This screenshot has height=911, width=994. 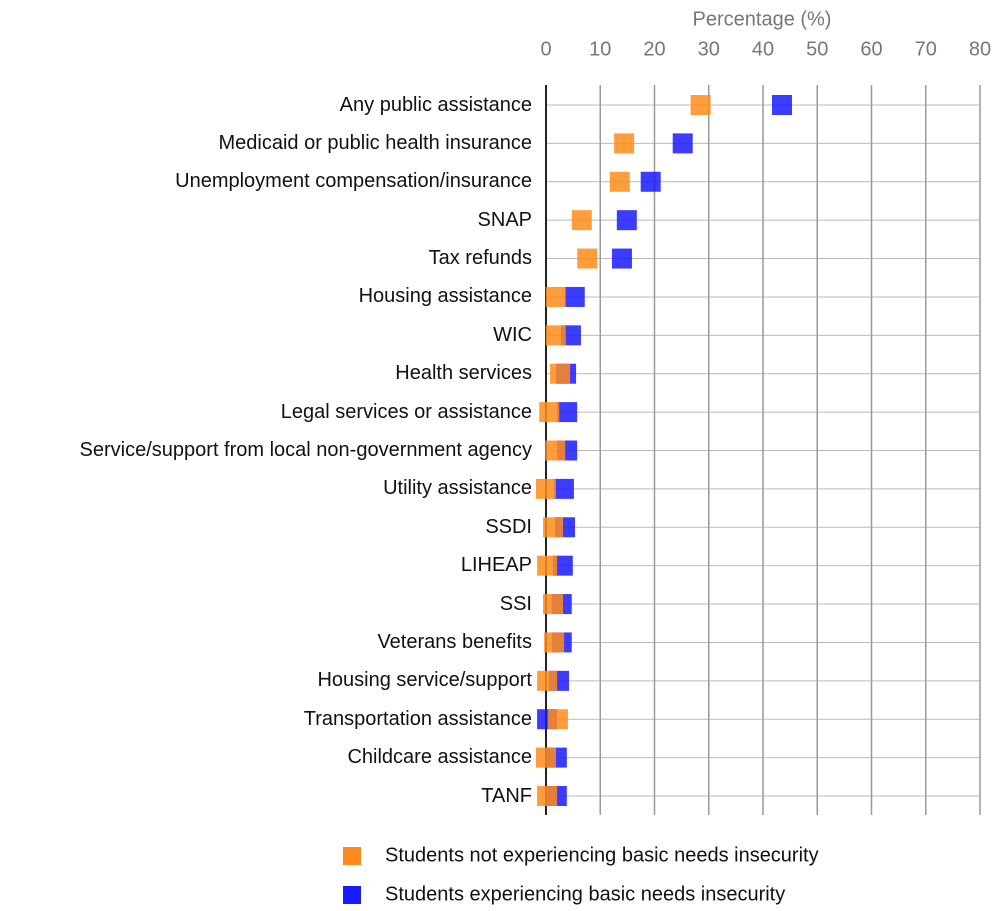 I want to click on category-label: SSI, so click(x=515, y=603).